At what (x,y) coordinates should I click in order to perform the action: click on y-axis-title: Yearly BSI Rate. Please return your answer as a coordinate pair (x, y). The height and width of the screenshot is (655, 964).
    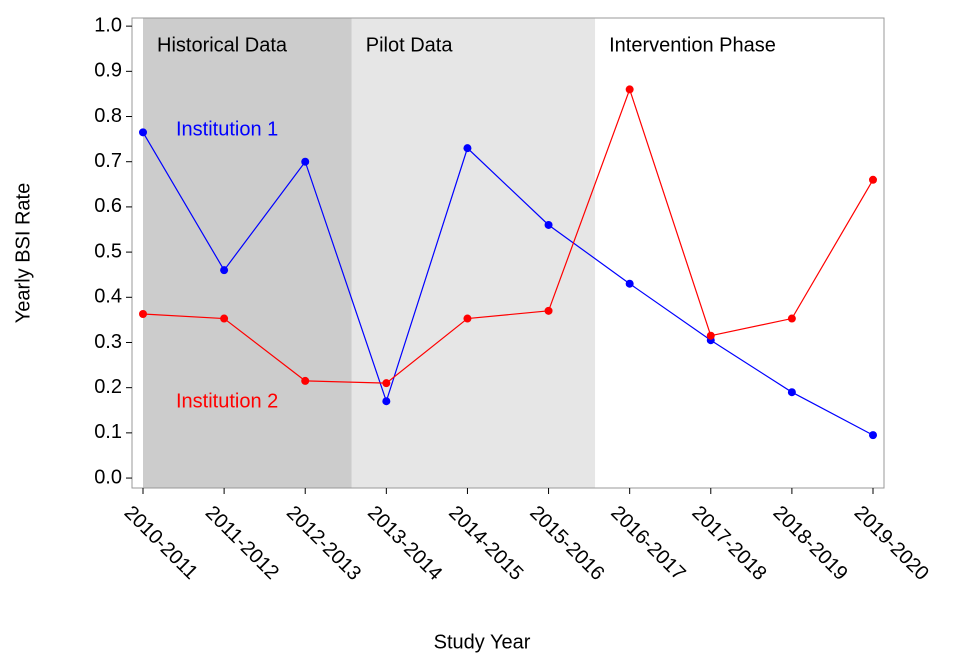
    Looking at the image, I should click on (23, 253).